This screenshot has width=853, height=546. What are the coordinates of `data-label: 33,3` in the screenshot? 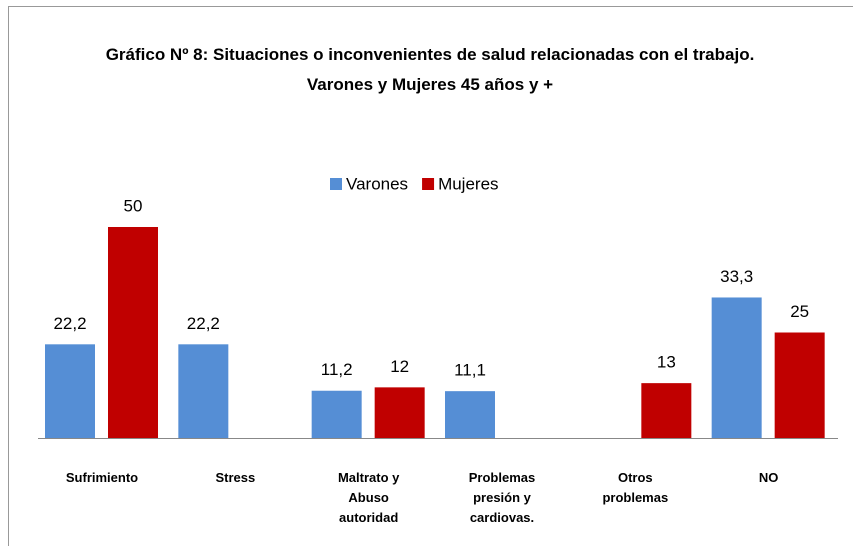 It's located at (736, 276).